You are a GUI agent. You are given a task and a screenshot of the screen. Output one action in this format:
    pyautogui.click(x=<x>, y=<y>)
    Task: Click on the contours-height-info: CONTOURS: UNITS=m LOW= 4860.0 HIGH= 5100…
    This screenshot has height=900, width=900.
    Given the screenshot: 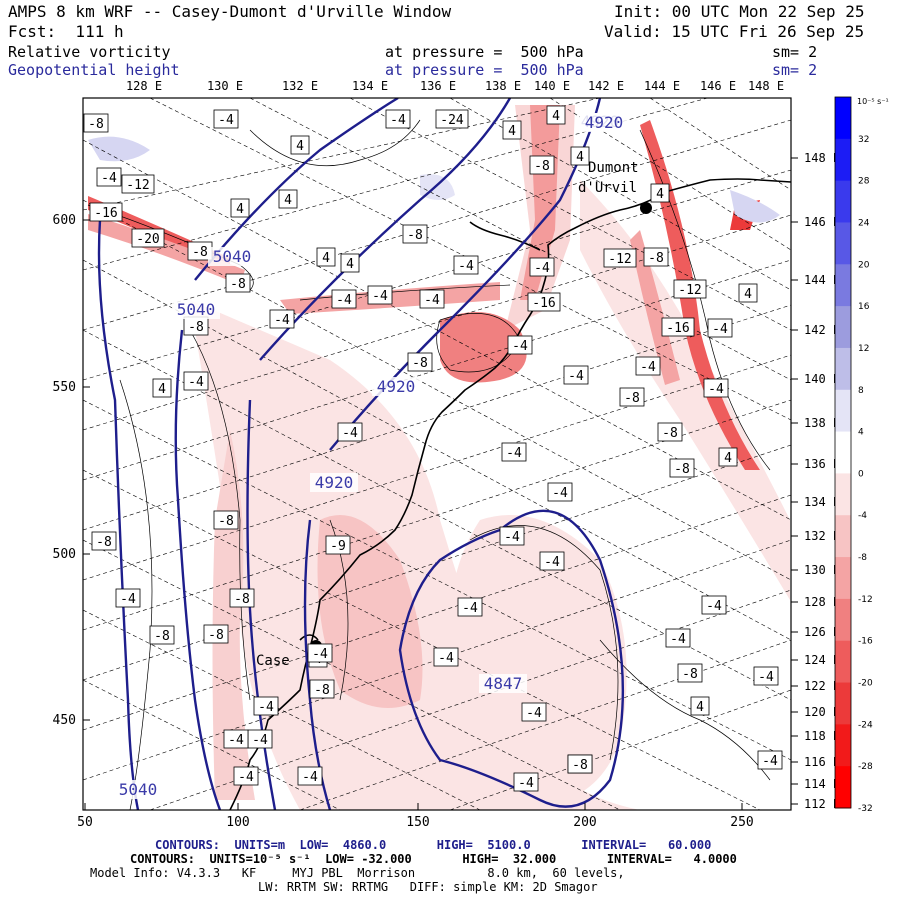 What is the action you would take?
    pyautogui.click(x=433, y=845)
    